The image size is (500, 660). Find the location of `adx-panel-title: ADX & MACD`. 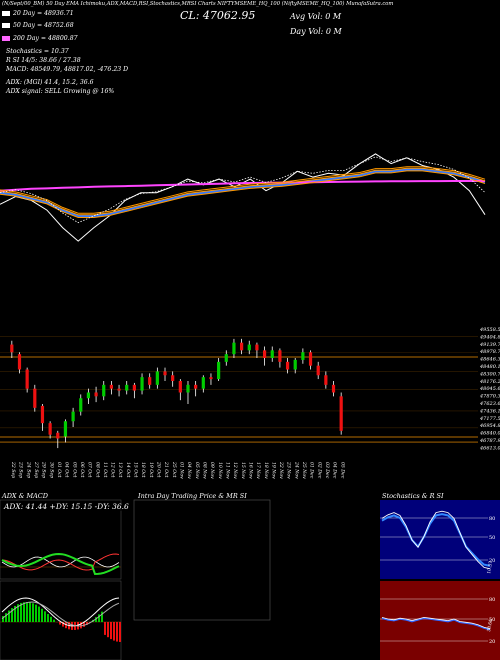

adx-panel-title: ADX & MACD is located at coordinates (25, 496).